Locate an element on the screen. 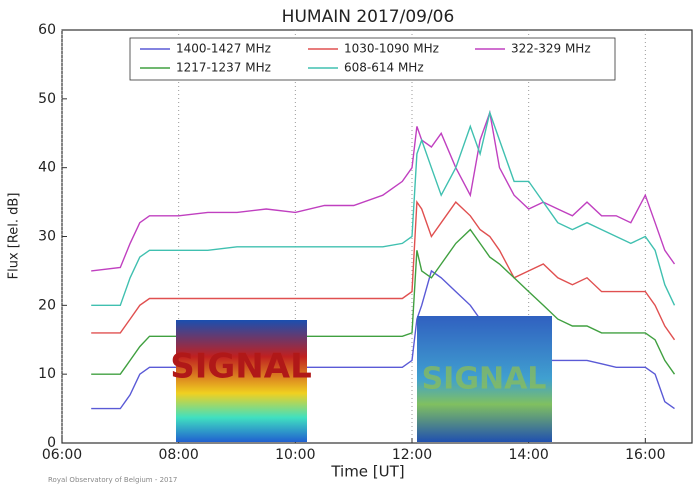 The width and height of the screenshot is (694, 487). y-axis-label: Flux [Rel. dB] is located at coordinates (14, 236).